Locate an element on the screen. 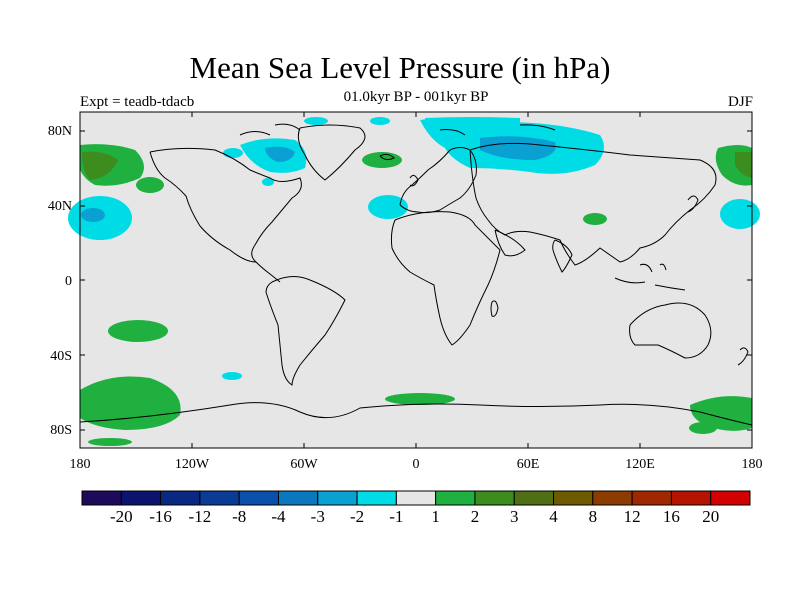 The height and width of the screenshot is (600, 800). anomaly-bering-positive is located at coordinates (150, 185).